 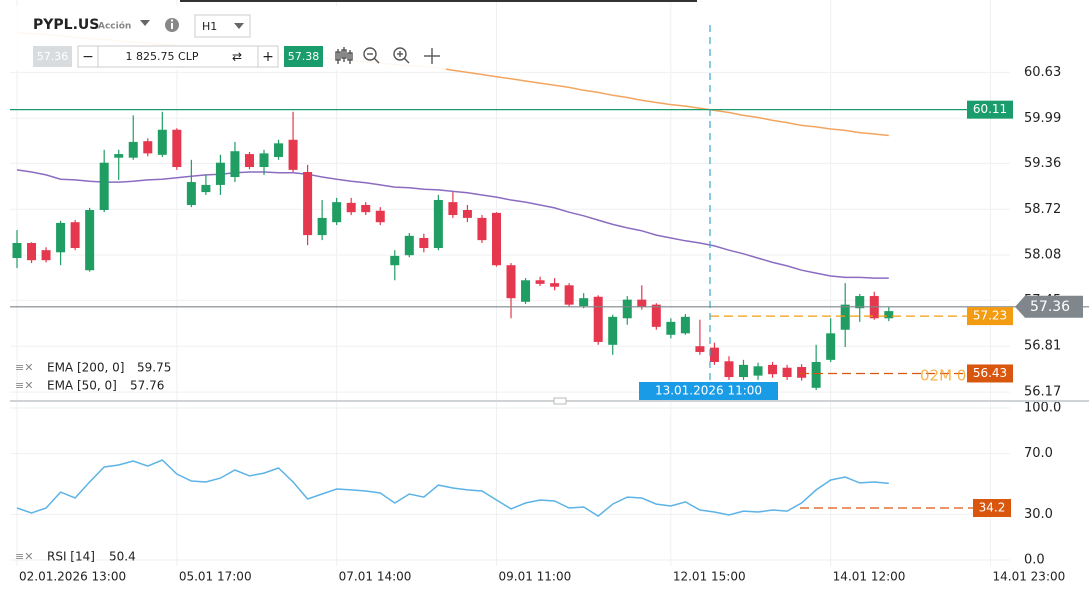 What do you see at coordinates (82, 386) in the screenshot?
I see `legend-name: EMA [50, 0]` at bounding box center [82, 386].